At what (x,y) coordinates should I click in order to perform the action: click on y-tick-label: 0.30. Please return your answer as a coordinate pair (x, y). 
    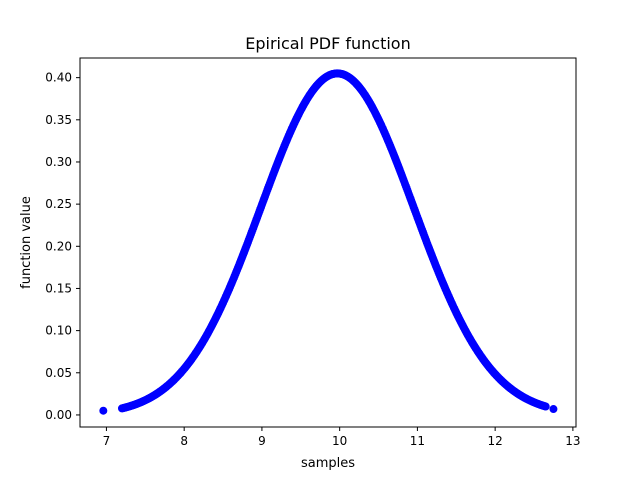
    Looking at the image, I should click on (58, 162).